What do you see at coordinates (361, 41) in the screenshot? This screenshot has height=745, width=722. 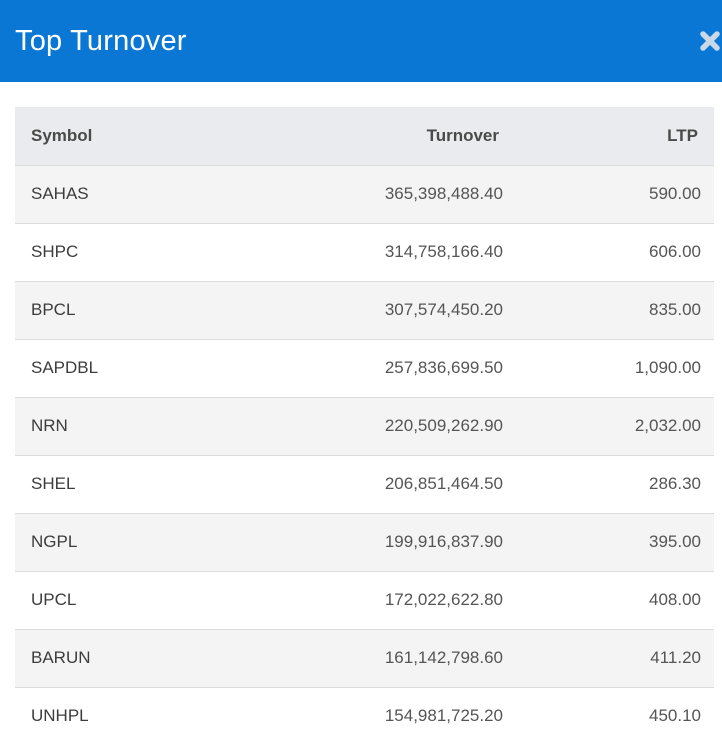 I see `modal-header: Top Turnover` at bounding box center [361, 41].